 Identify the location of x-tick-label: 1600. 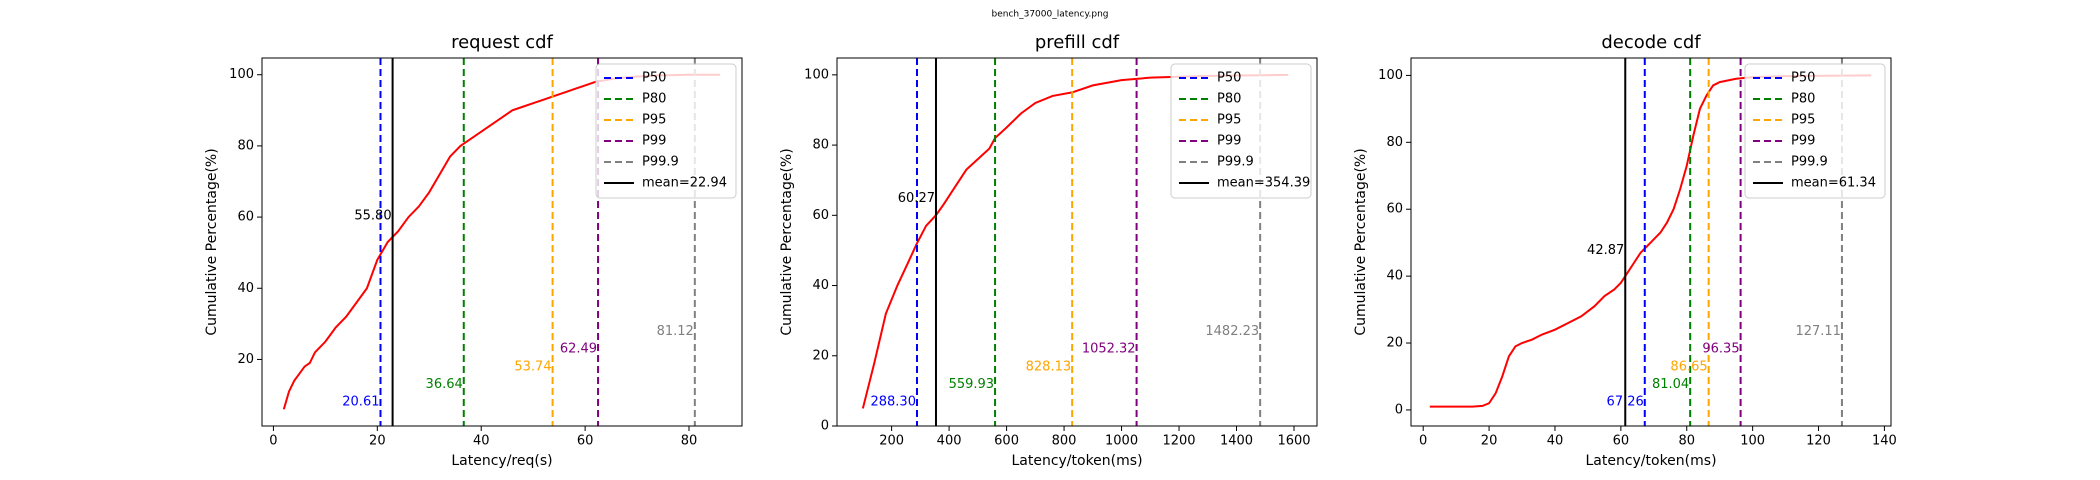
(1293, 441).